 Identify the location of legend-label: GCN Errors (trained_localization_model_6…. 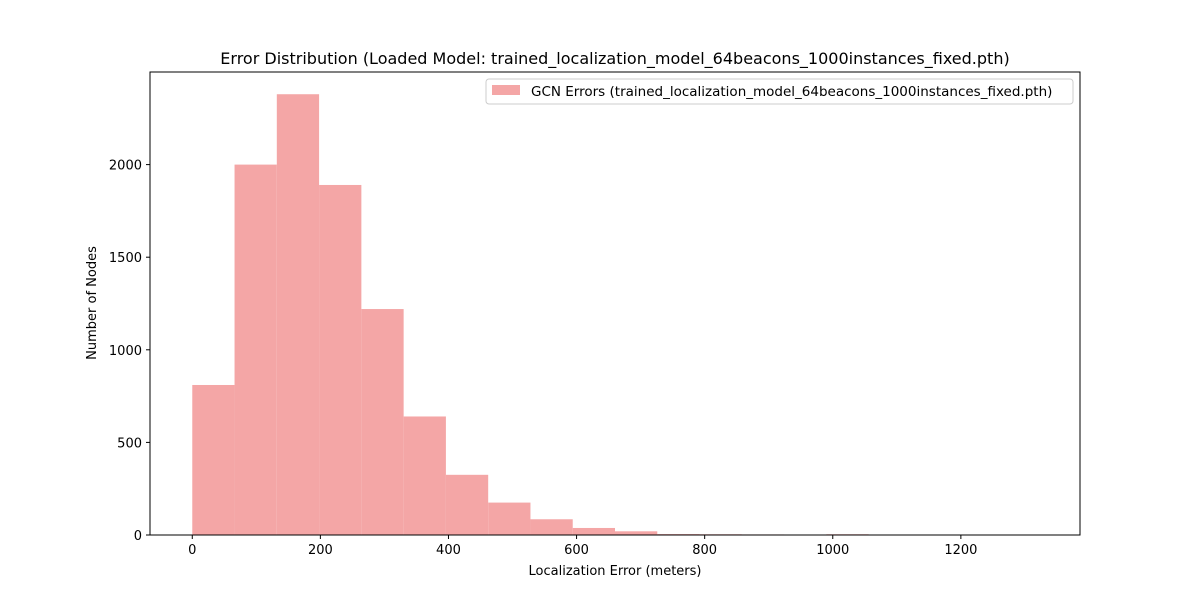
(791, 92).